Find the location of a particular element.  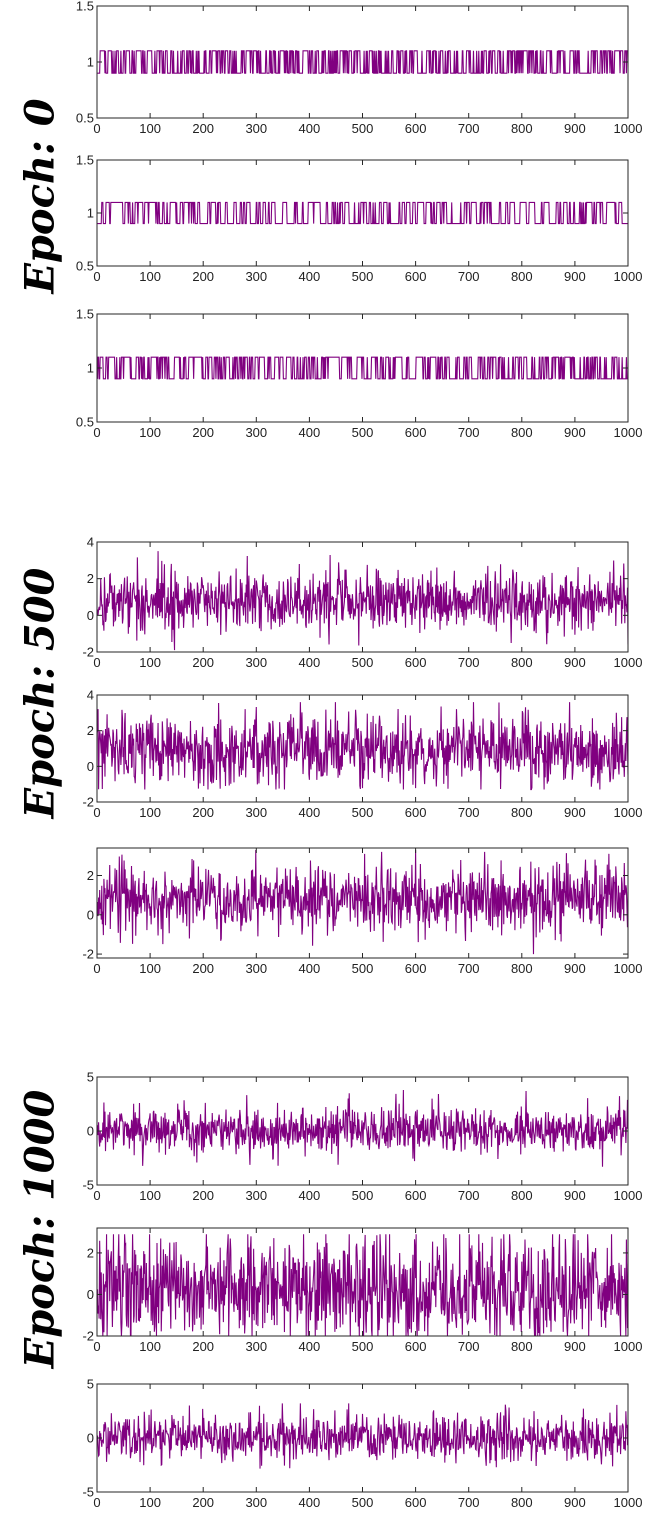

subplot-9: 0 100 200 300 400 500 600 700 800 900 1000-505 is located at coordinates (362, 1444).